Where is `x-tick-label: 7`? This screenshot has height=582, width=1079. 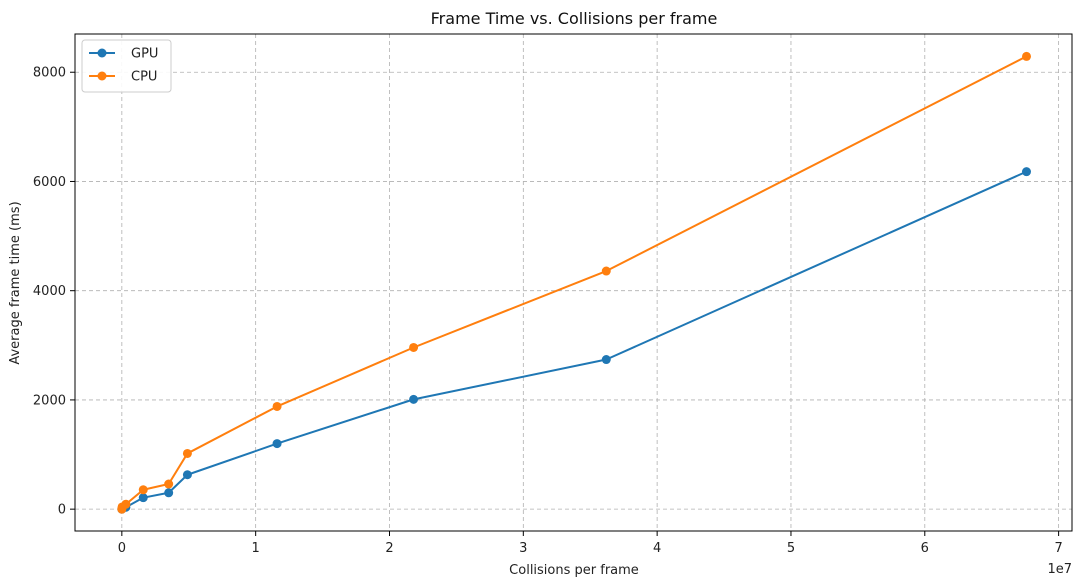
x-tick-label: 7 is located at coordinates (1058, 548).